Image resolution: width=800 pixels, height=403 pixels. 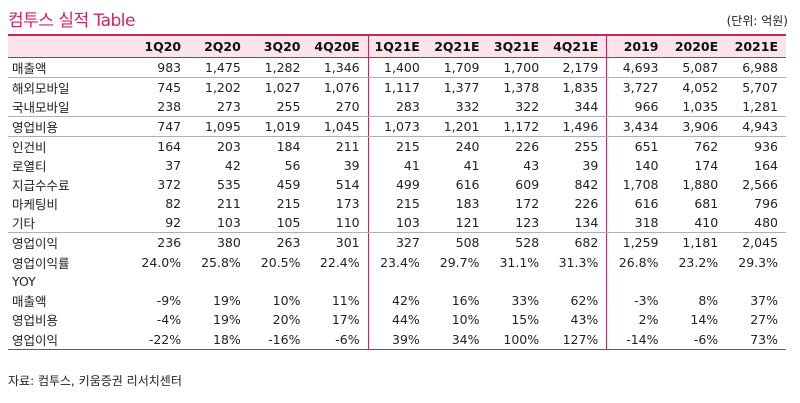 What do you see at coordinates (756, 339) in the screenshot?
I see `table-cell: 73%` at bounding box center [756, 339].